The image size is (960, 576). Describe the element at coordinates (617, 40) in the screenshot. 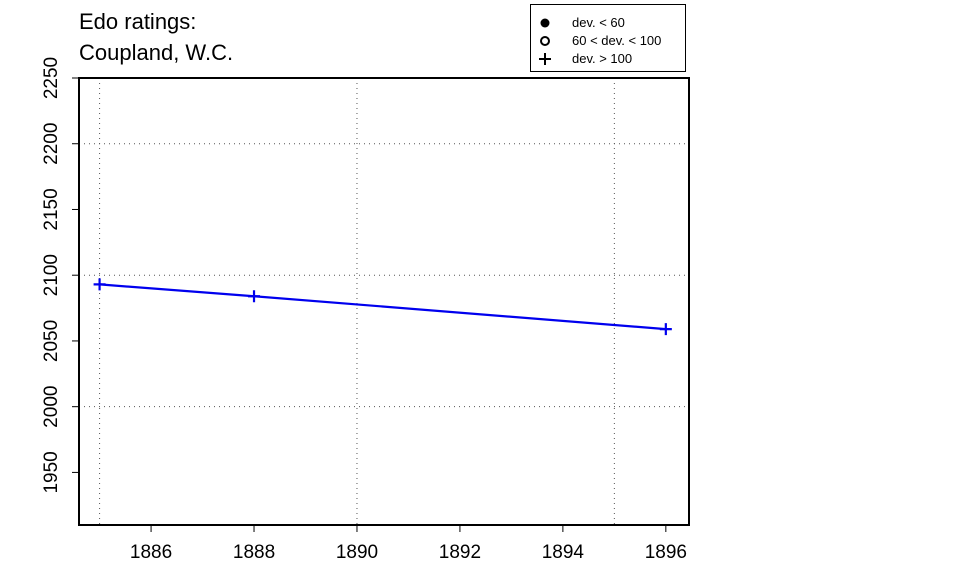

I see `legend-label: 60 < dev. < 100` at that location.